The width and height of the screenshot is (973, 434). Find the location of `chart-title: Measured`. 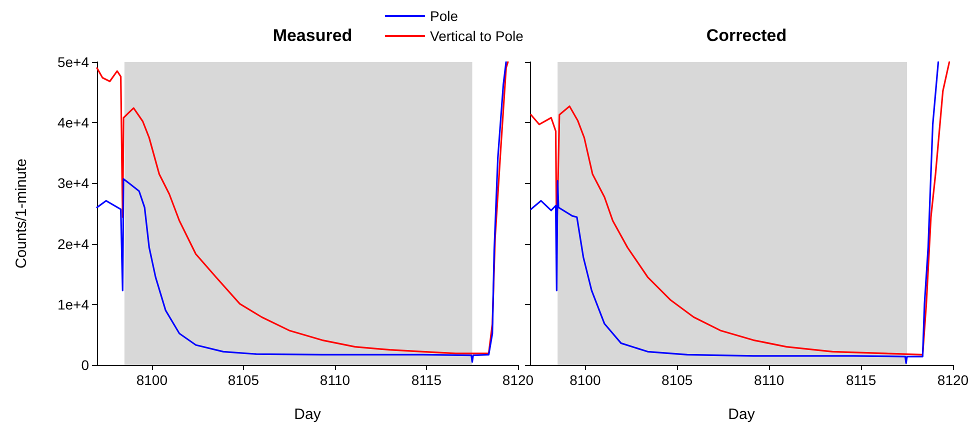

chart-title: Measured is located at coordinates (312, 35).